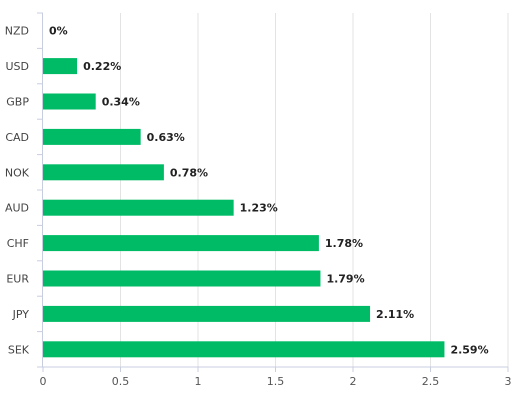 The width and height of the screenshot is (520, 401). Describe the element at coordinates (508, 381) in the screenshot. I see `x-tick-label: 3` at that location.